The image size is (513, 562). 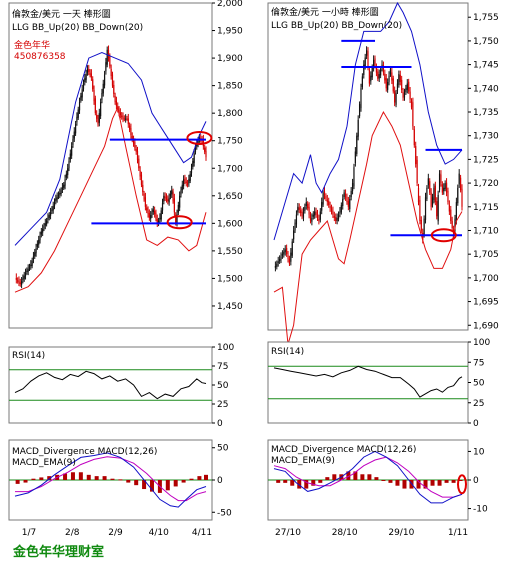 What do you see at coordinates (368, 477) in the screenshot?
I see `right-macd-line` at bounding box center [368, 477].